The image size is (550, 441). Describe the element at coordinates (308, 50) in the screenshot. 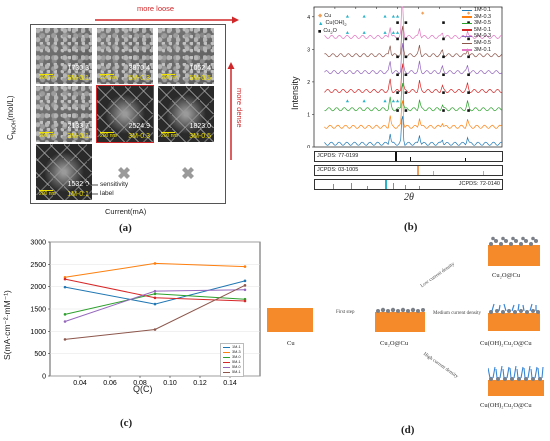

I see `y-tick-label: 3` at that location.